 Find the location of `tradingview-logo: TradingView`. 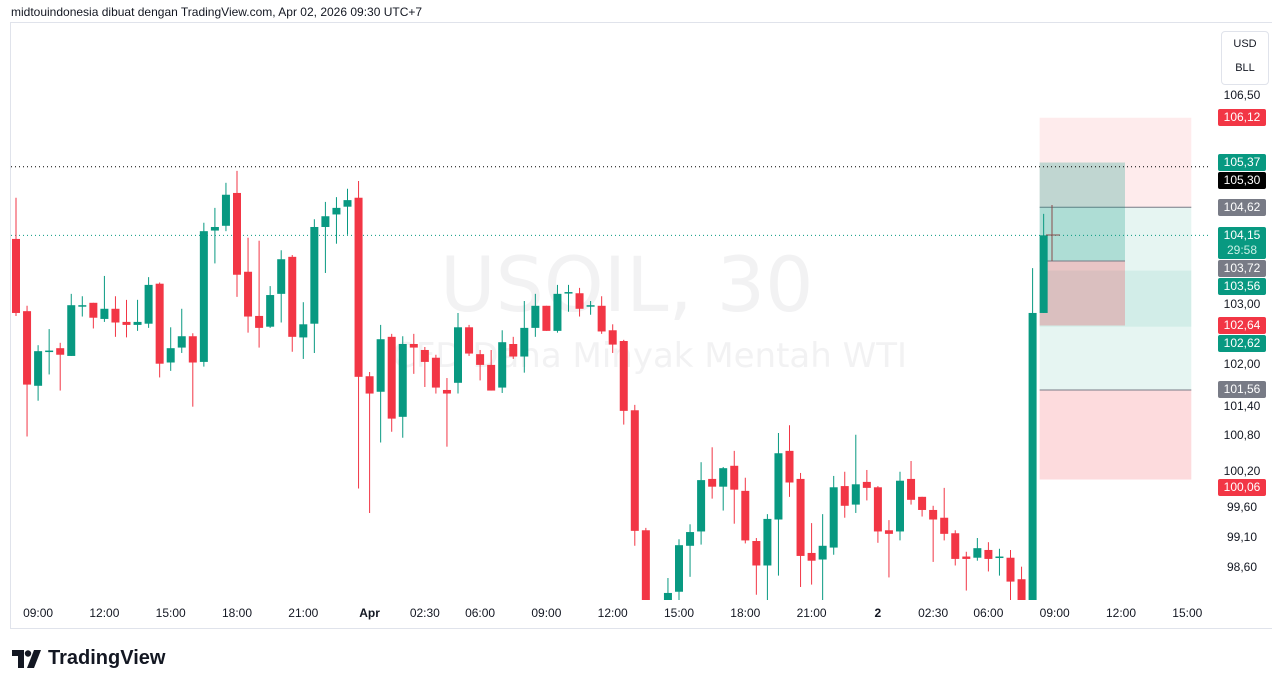

tradingview-logo: TradingView is located at coordinates (88, 658).